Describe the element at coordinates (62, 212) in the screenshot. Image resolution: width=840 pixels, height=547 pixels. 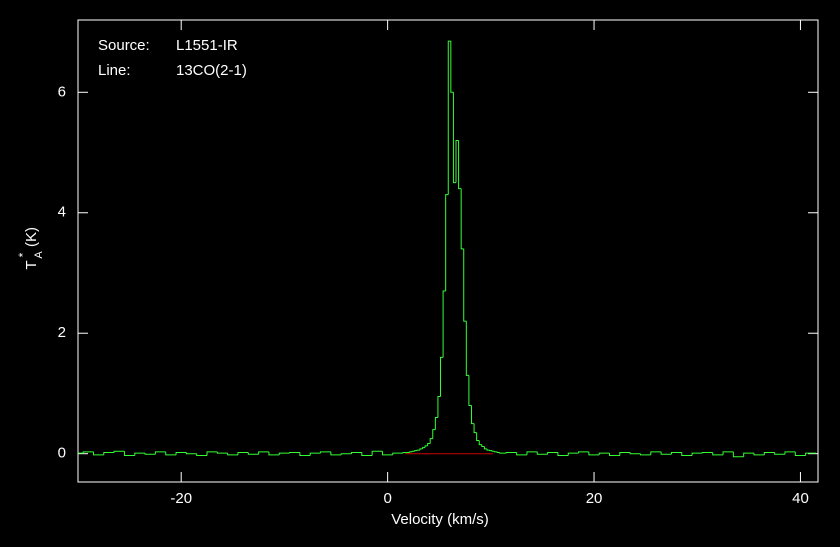
I see `y-tick-label: 4` at that location.